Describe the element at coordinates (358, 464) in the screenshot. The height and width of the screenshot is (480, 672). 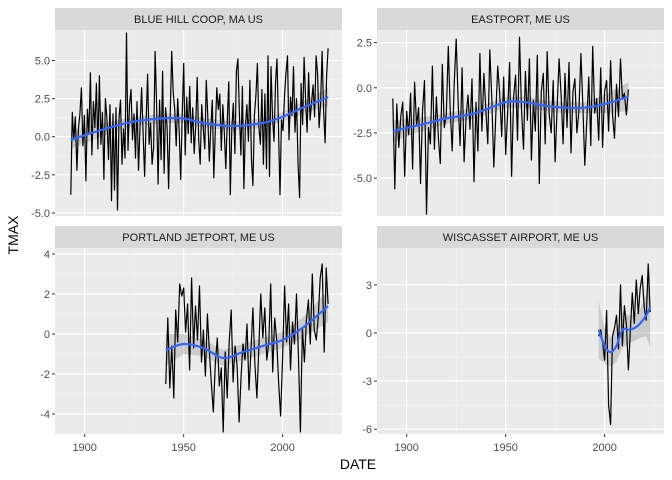
I see `x-axis-title: DATE` at that location.